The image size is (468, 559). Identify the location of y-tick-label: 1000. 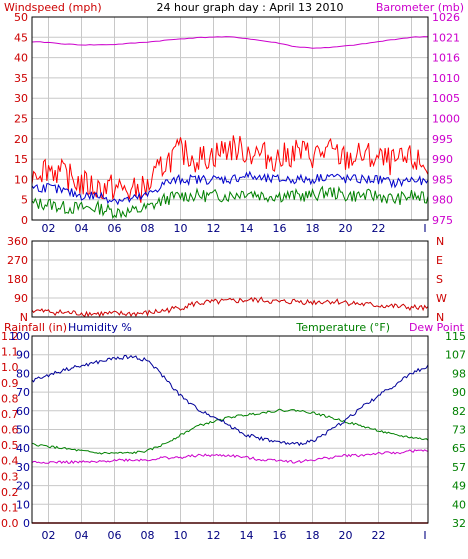
(446, 119).